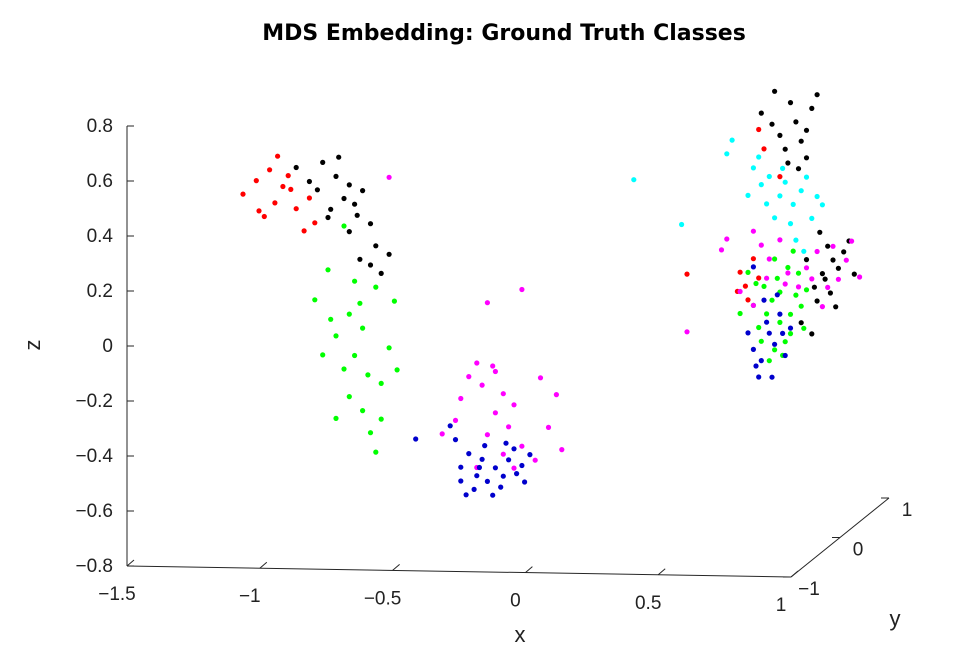  I want to click on z-tick-label: 0.2, so click(100, 291).